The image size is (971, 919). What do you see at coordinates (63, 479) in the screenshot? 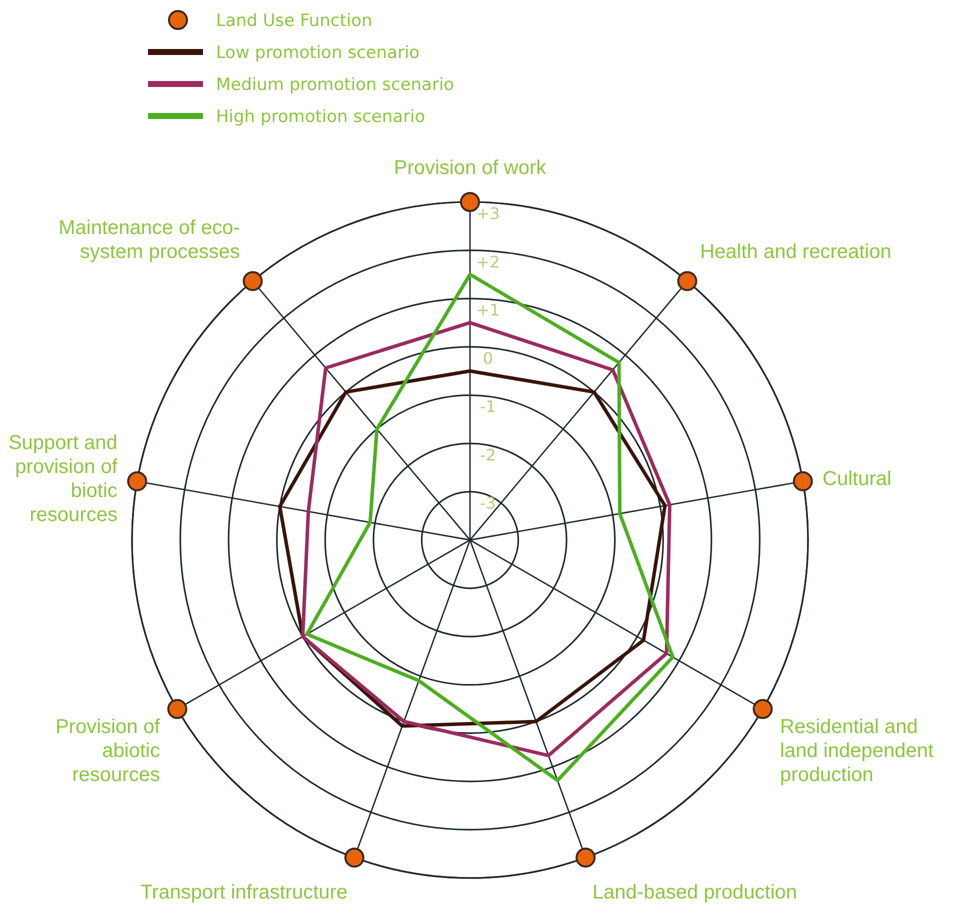
I see `spoke-label: Support and provision of biotic resources` at bounding box center [63, 479].